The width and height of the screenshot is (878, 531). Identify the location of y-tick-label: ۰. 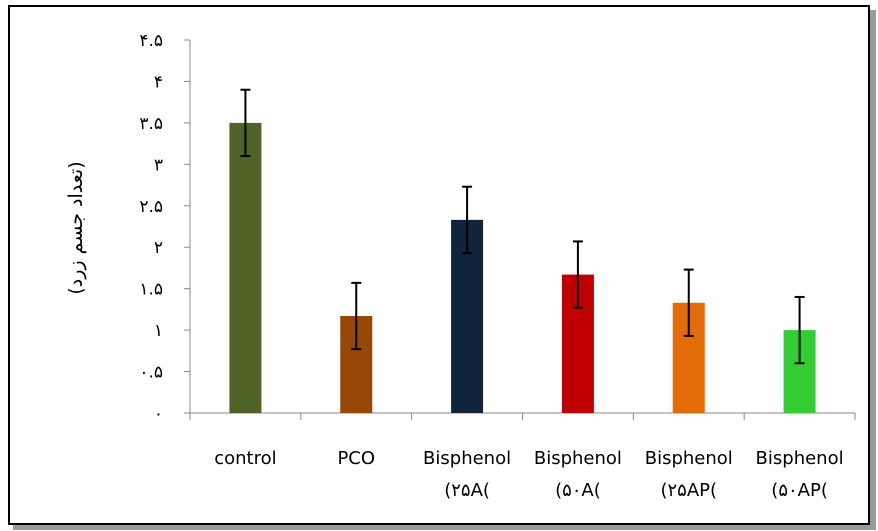
(158, 414).